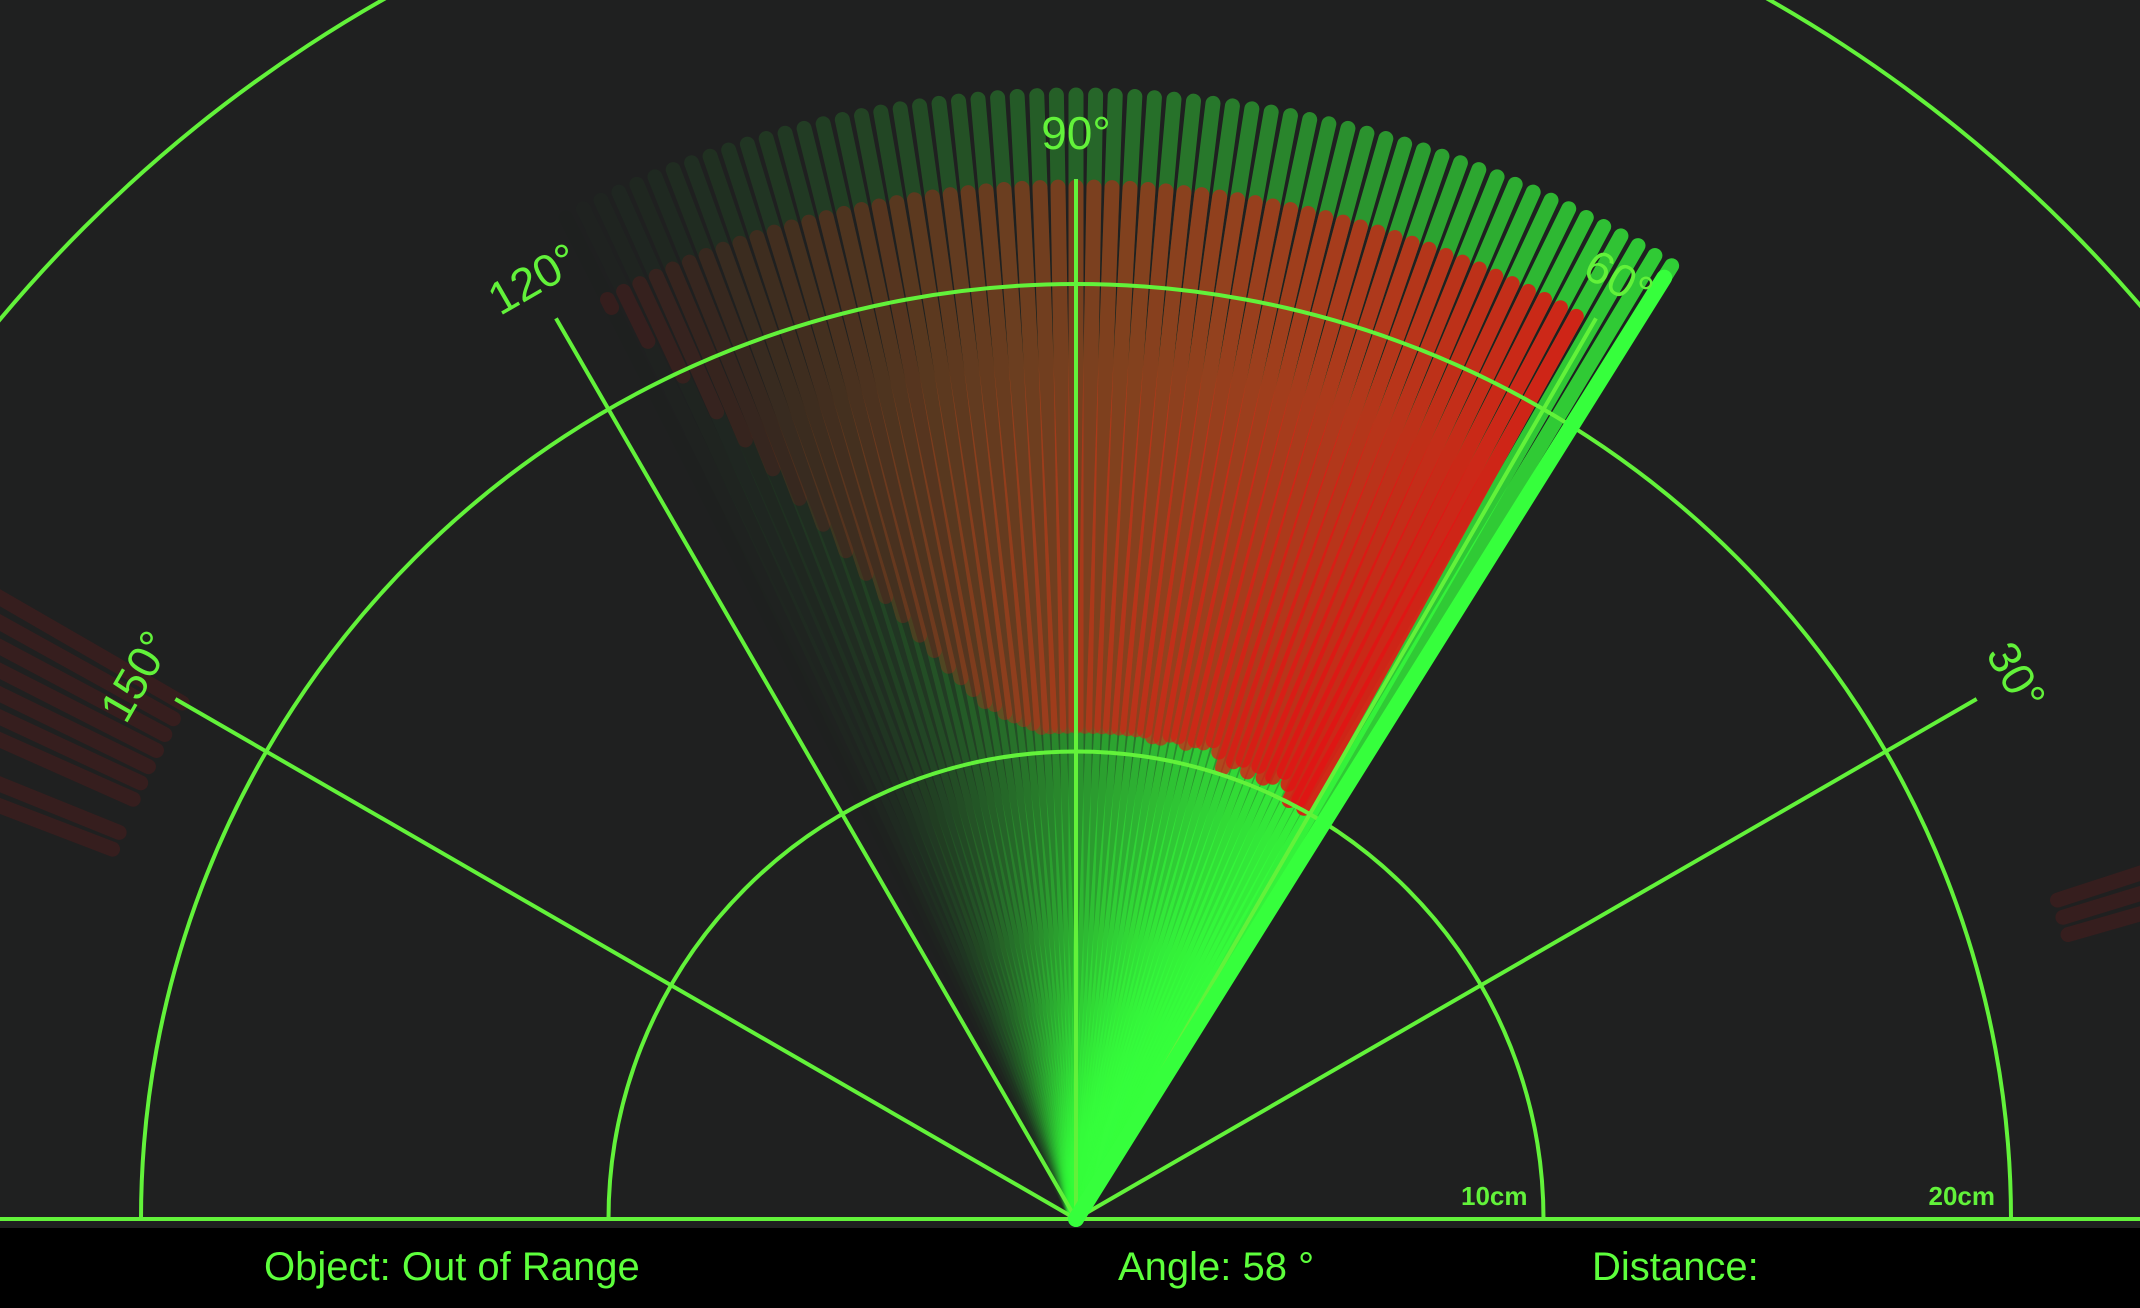 The width and height of the screenshot is (2140, 1308). Describe the element at coordinates (1076, 1219) in the screenshot. I see `radar-origin` at that location.